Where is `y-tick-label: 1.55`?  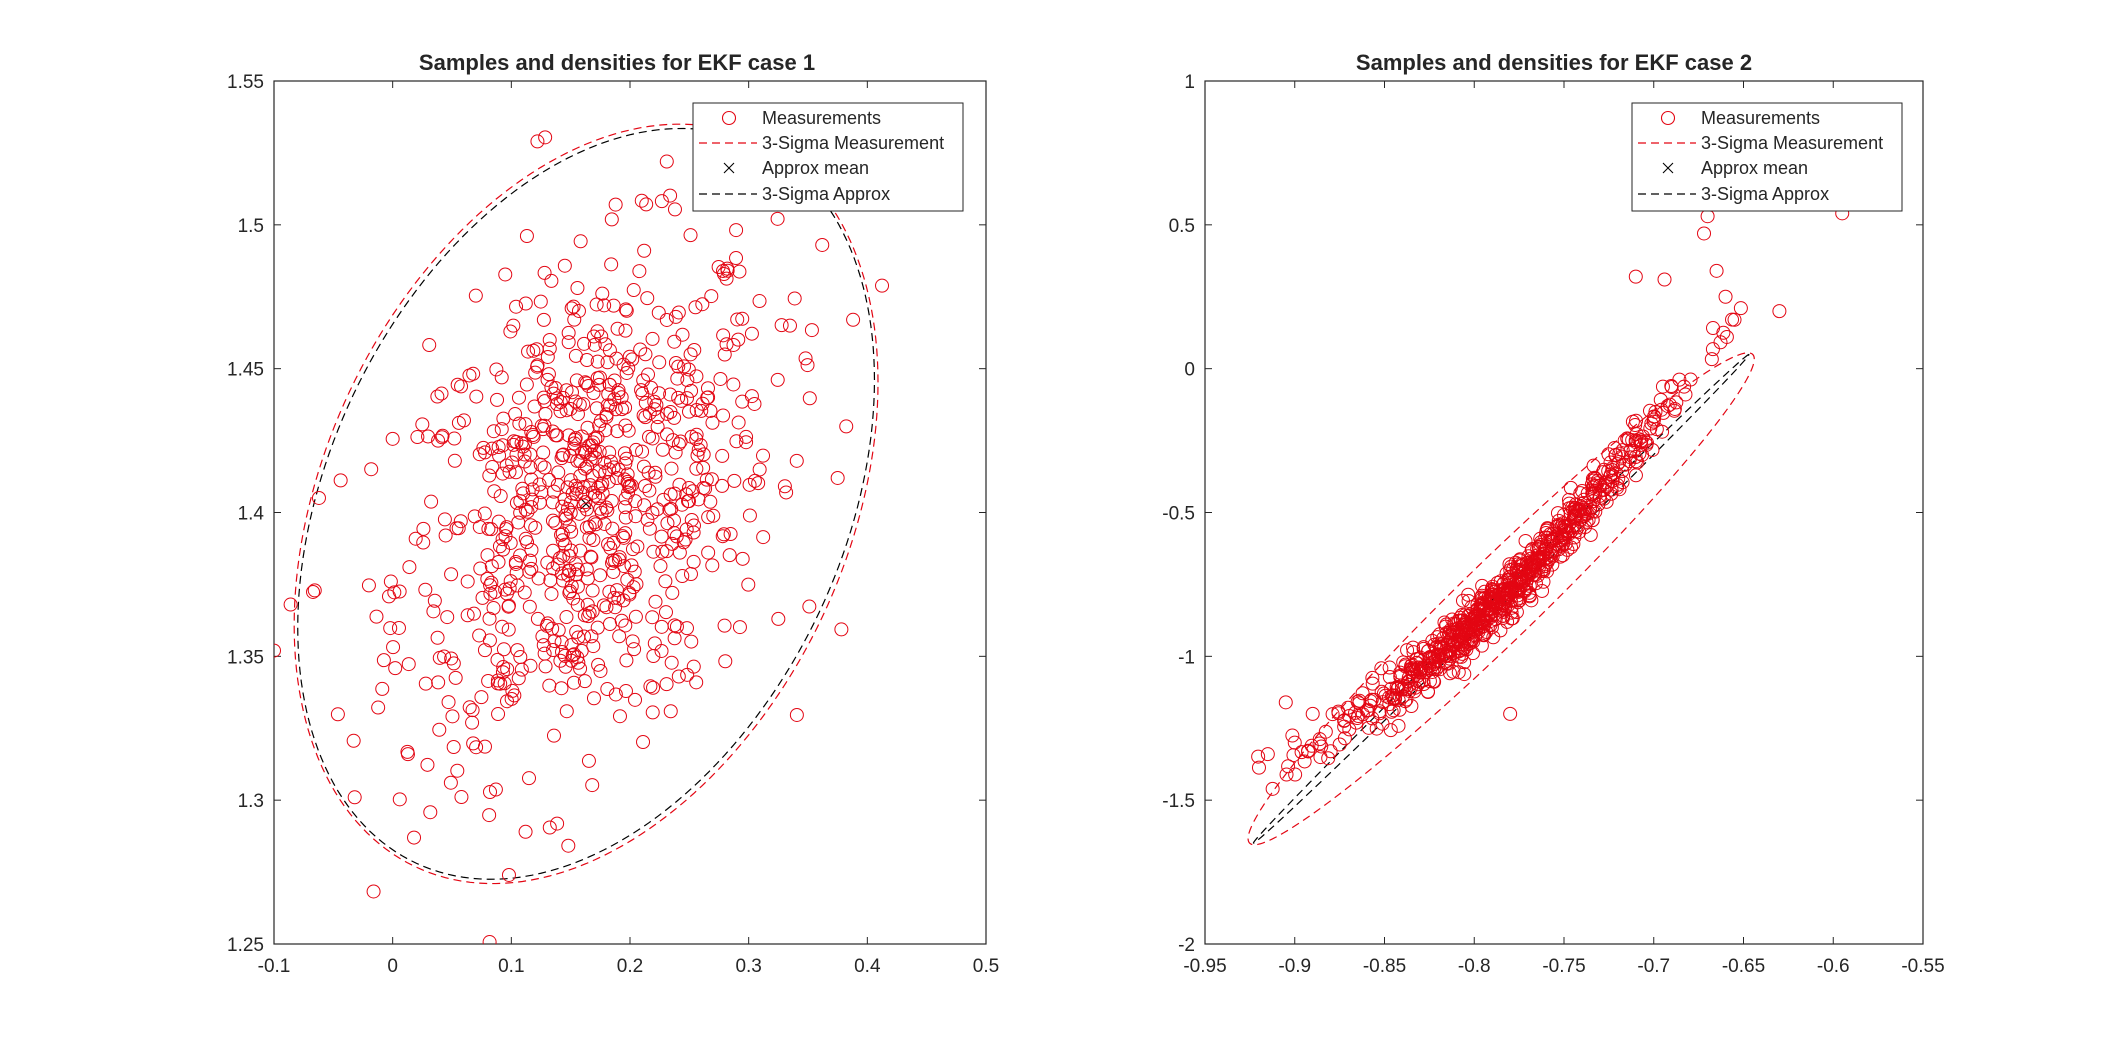 y-tick-label: 1.55 is located at coordinates (245, 82).